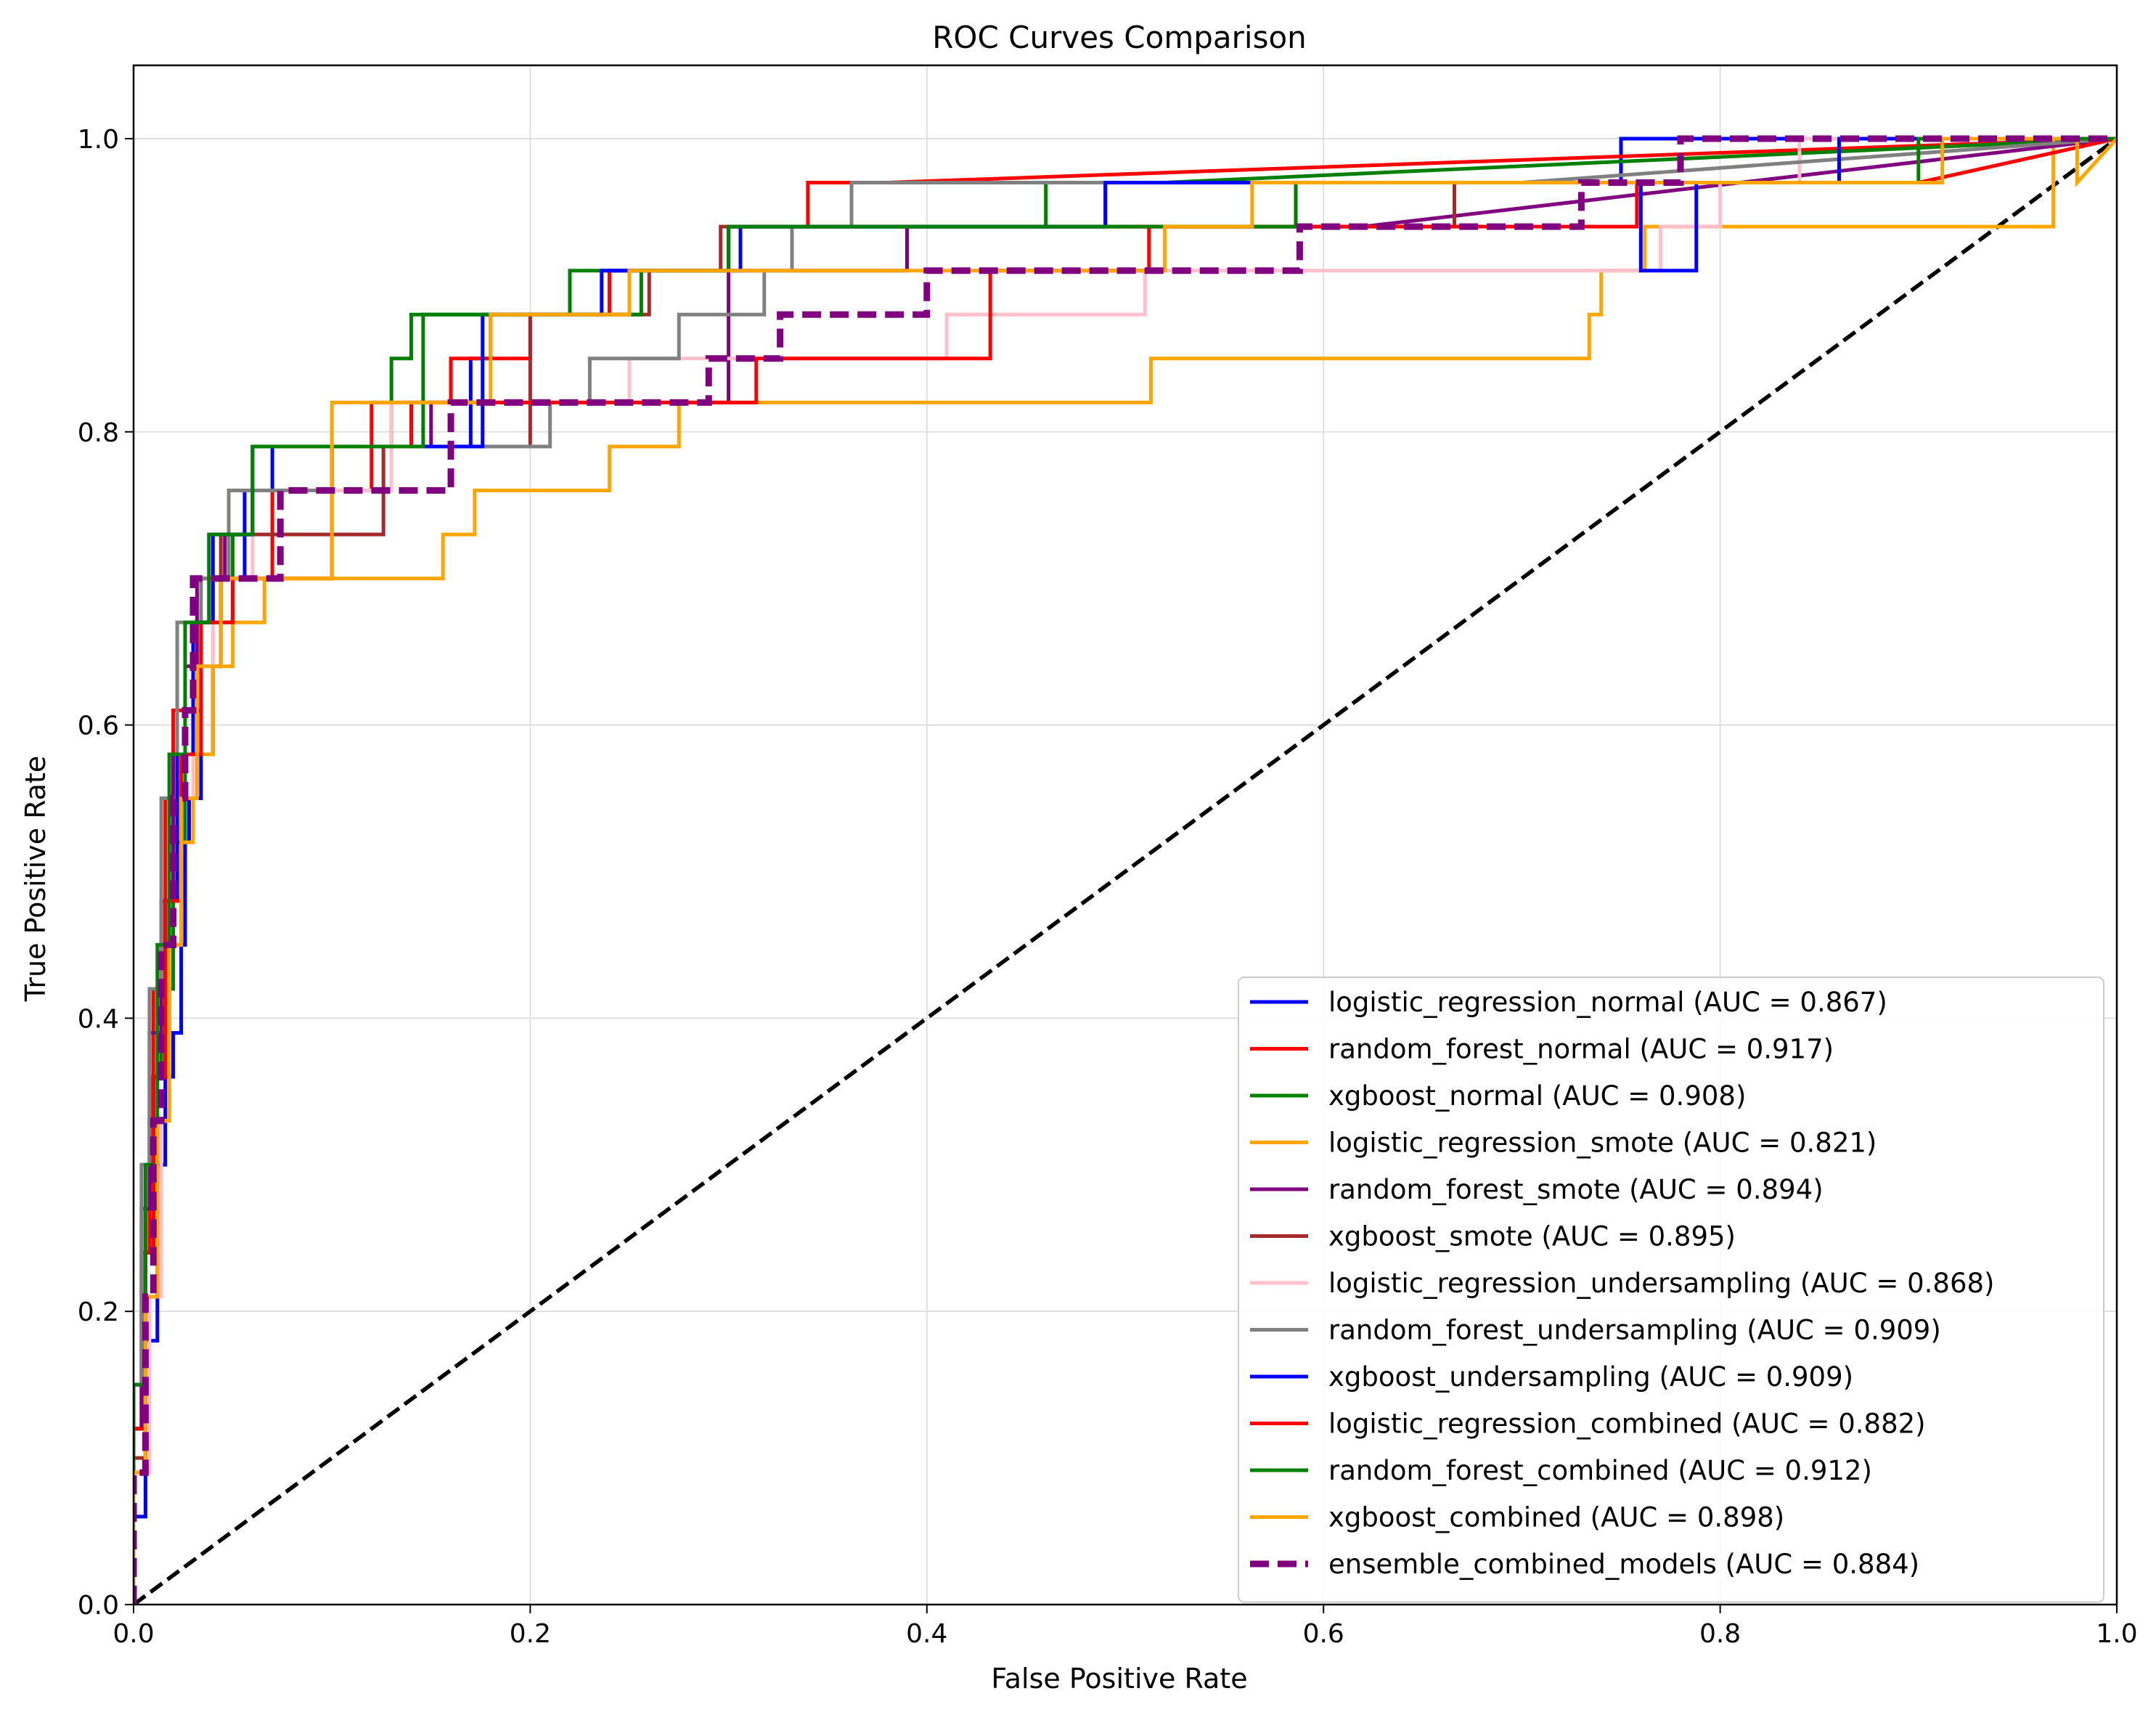 This screenshot has height=1720, width=2156. What do you see at coordinates (99, 140) in the screenshot?
I see `y-tick-label: 1.0` at bounding box center [99, 140].